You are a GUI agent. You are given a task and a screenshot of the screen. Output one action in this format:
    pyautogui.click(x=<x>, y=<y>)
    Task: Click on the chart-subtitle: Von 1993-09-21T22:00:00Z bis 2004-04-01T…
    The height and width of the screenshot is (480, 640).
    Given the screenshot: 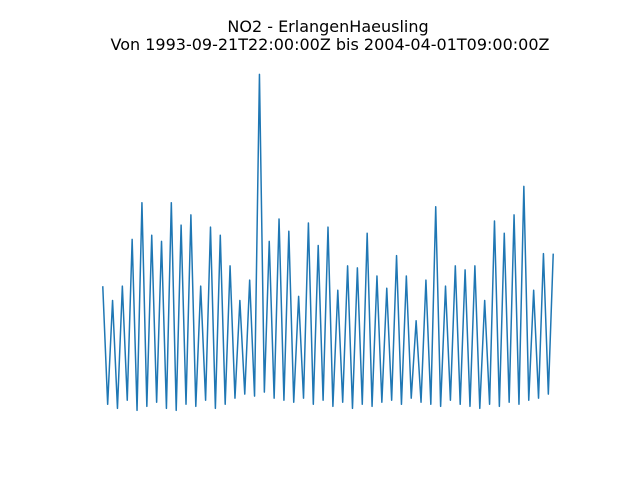 What is the action you would take?
    pyautogui.click(x=330, y=44)
    